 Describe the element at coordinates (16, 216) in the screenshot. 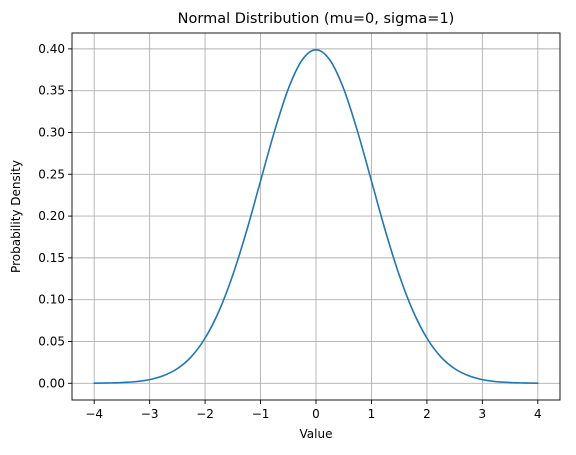

I see `y-axis-label: Probability Density` at that location.